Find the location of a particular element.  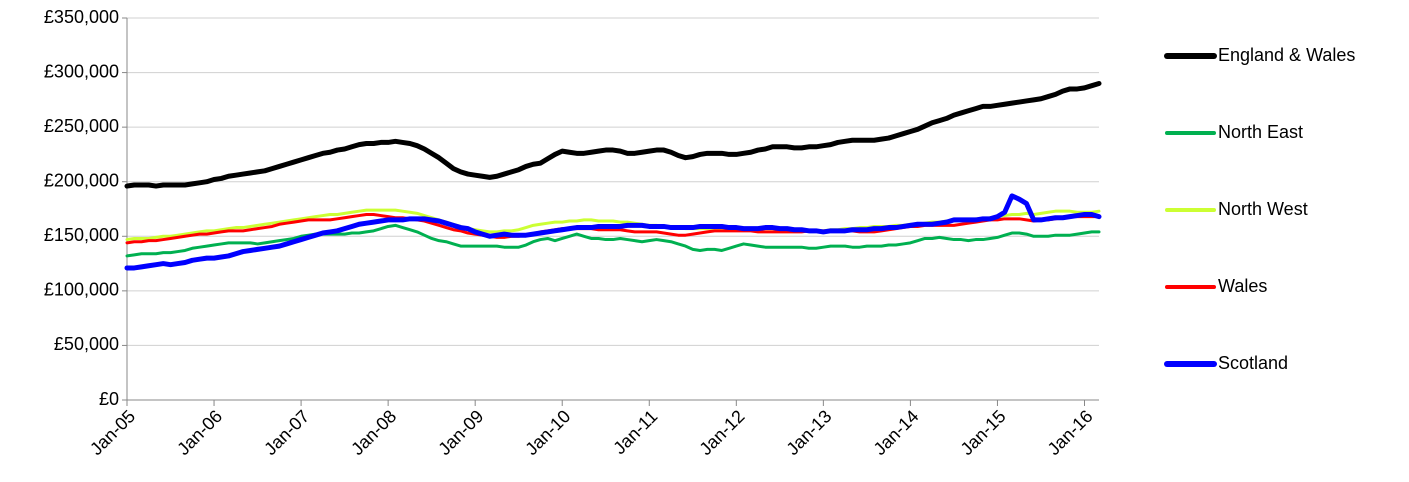

y-tick-label: £0 is located at coordinates (109, 399).